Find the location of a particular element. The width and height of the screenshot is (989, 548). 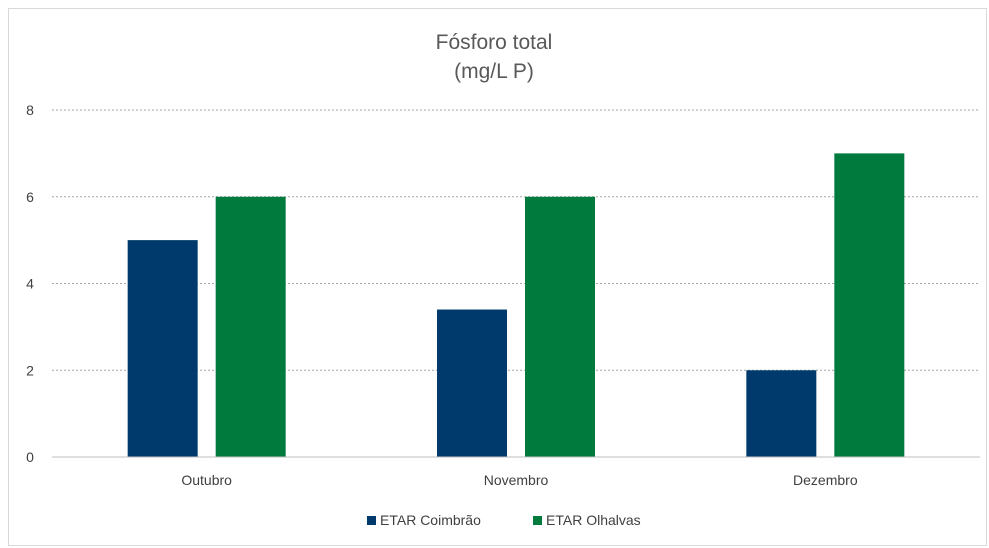

chart-title: Fósforo total is located at coordinates (494, 42).